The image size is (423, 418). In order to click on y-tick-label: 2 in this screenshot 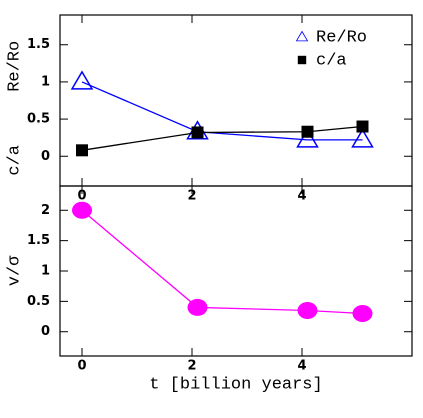, I will do `click(45, 210)`.